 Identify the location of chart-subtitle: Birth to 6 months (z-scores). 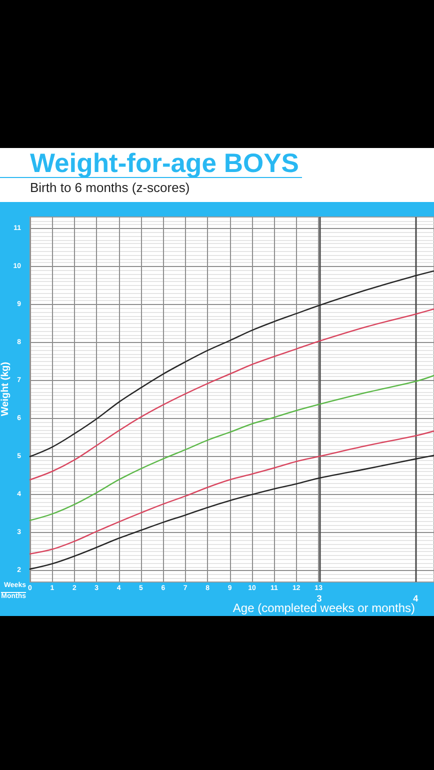
(110, 188).